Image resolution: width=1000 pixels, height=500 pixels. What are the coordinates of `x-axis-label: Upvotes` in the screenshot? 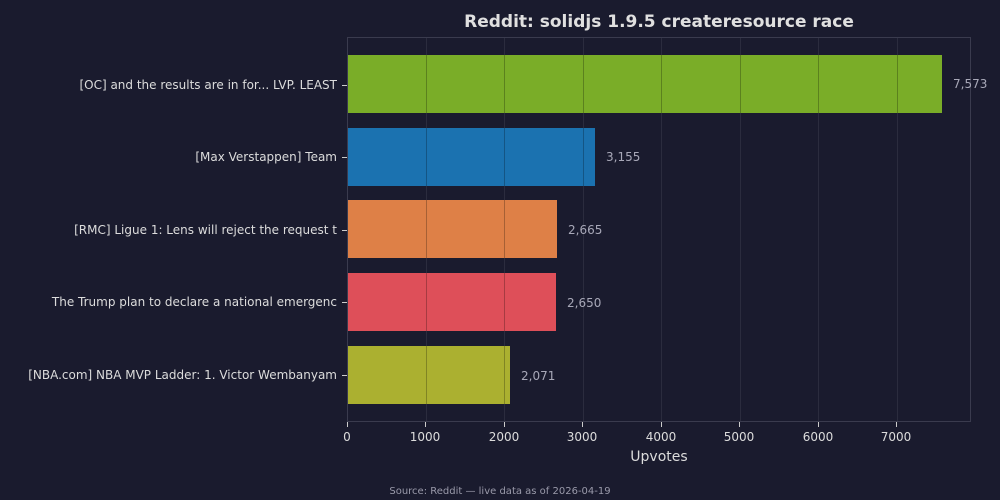 It's located at (659, 457).